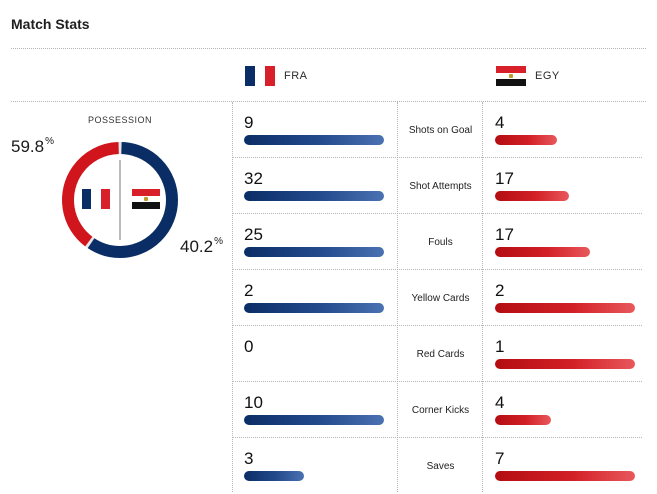 The width and height of the screenshot is (657, 494). I want to click on away-team-abbr: EGY, so click(547, 76).